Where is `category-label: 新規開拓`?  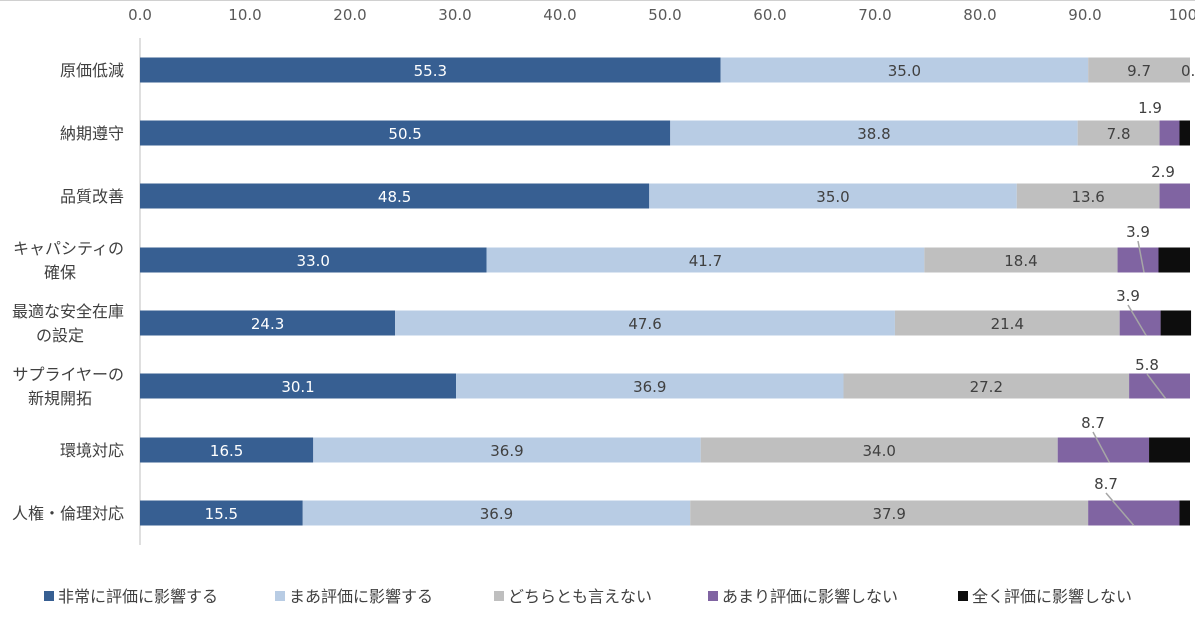 category-label: 新規開拓 is located at coordinates (60, 398).